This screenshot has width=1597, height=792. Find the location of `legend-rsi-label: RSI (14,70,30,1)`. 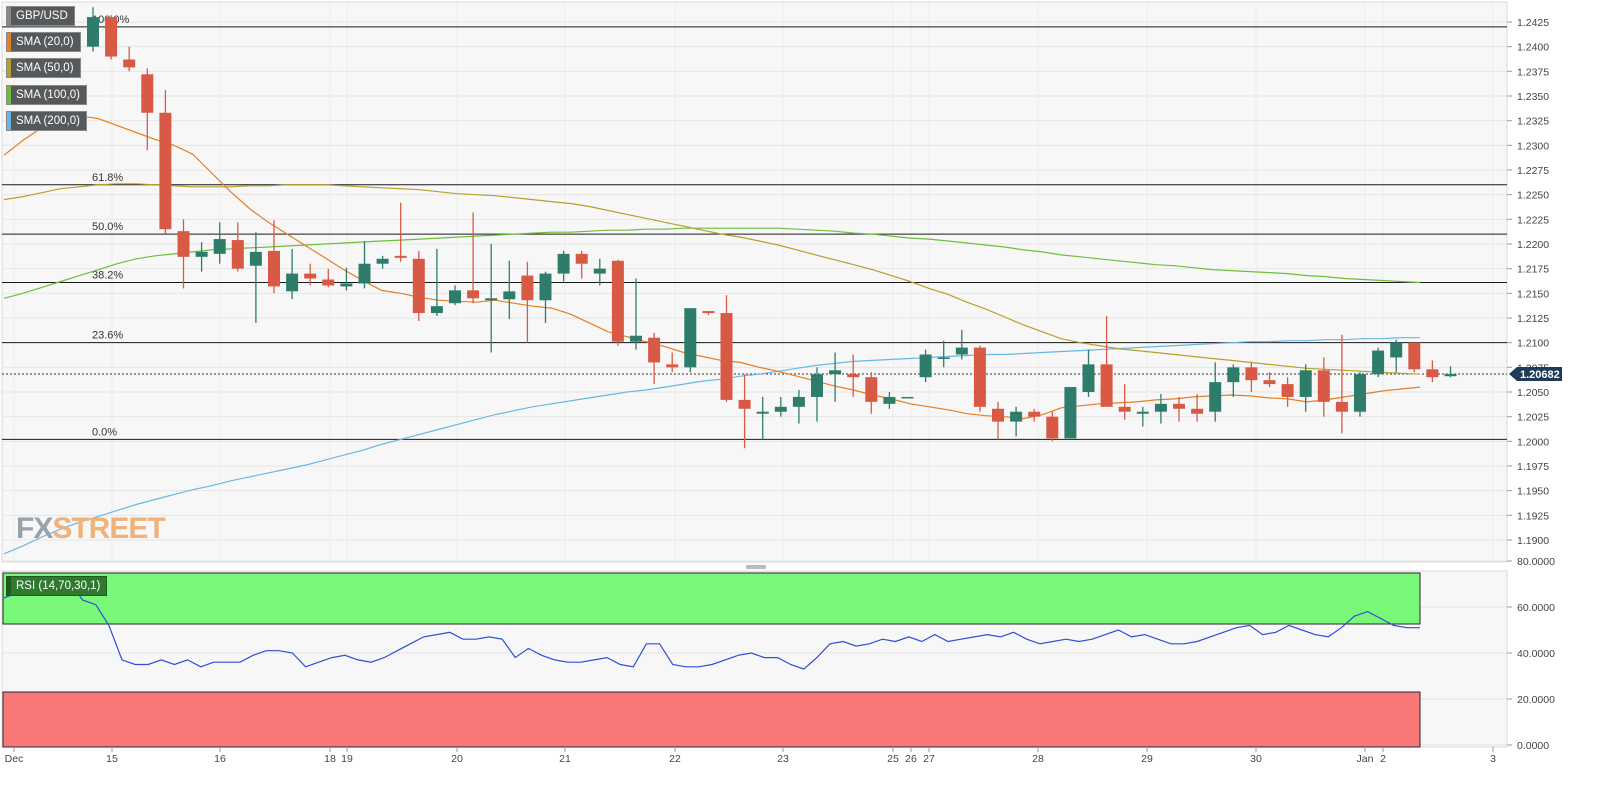

legend-rsi-label: RSI (14,70,30,1) is located at coordinates (58, 586).